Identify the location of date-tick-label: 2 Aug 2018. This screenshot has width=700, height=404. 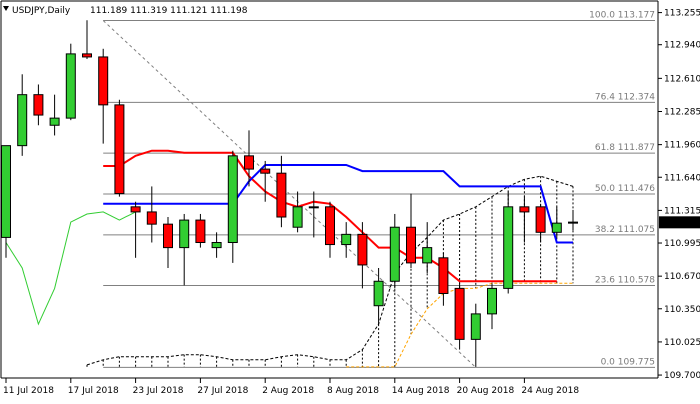
(288, 391).